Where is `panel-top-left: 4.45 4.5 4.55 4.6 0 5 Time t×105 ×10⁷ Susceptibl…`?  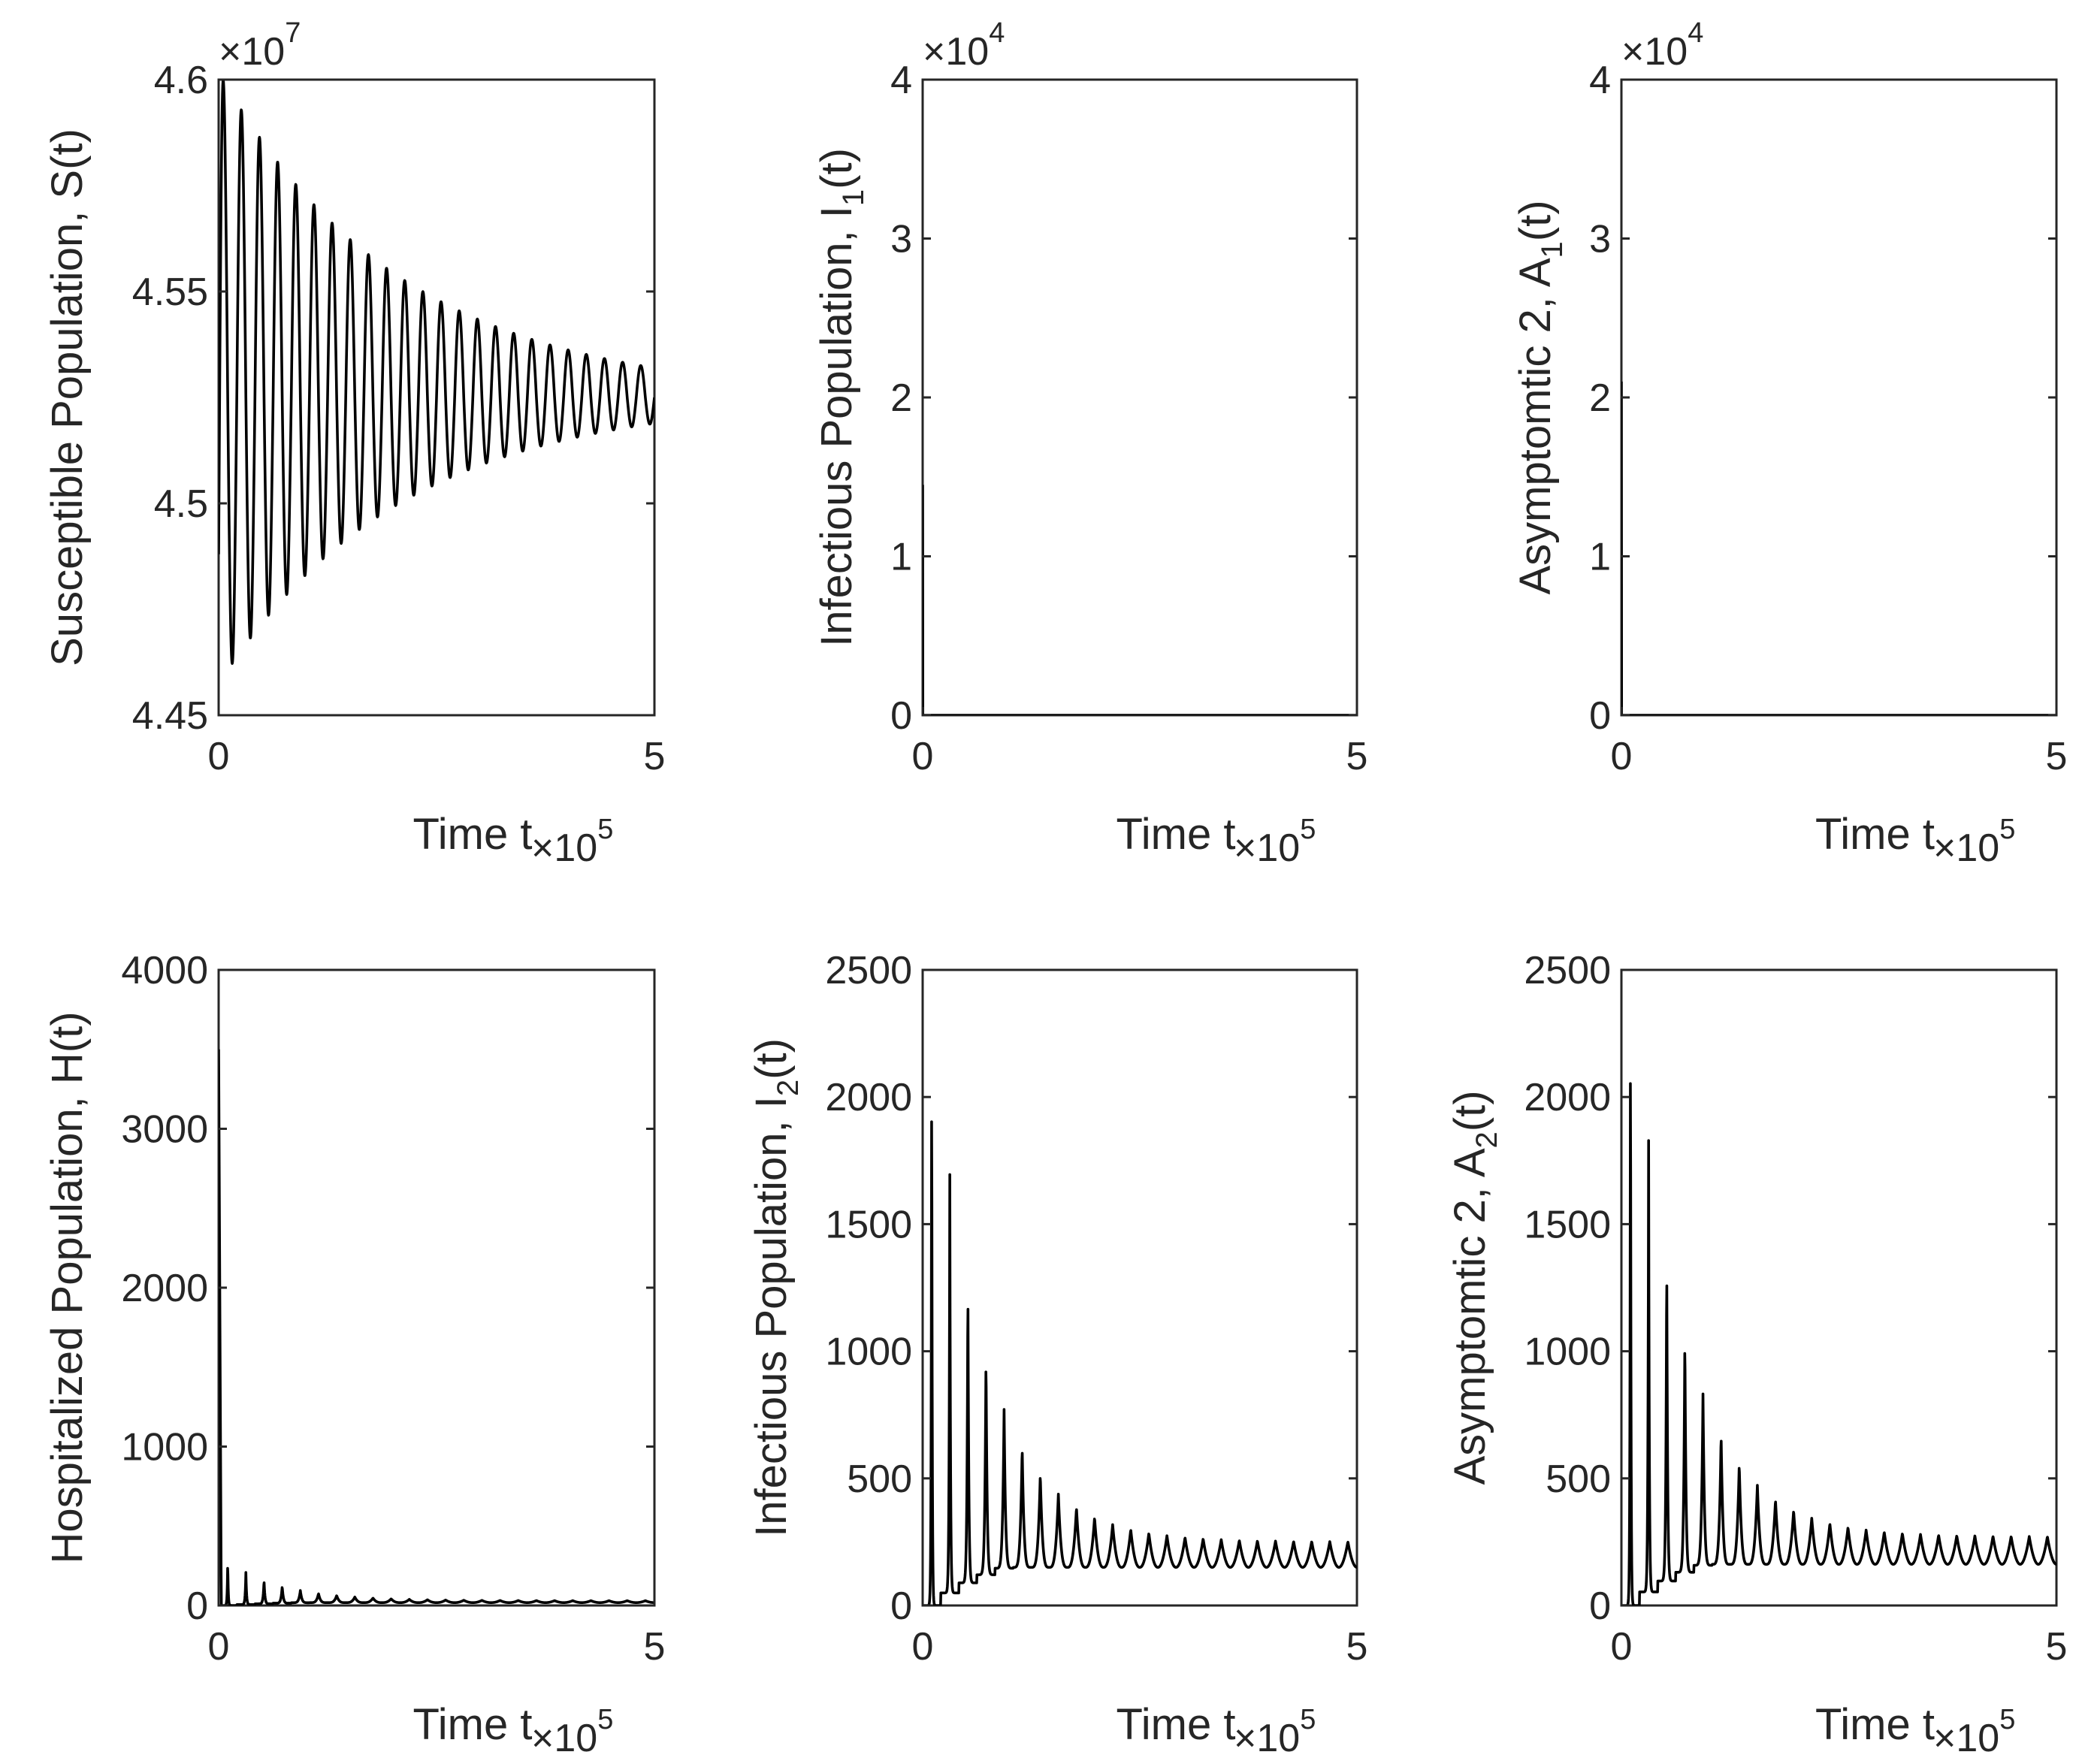 panel-top-left: 4.45 4.5 4.55 4.6 0 5 Time t×105 ×10⁷ Susceptibl… is located at coordinates (354, 444).